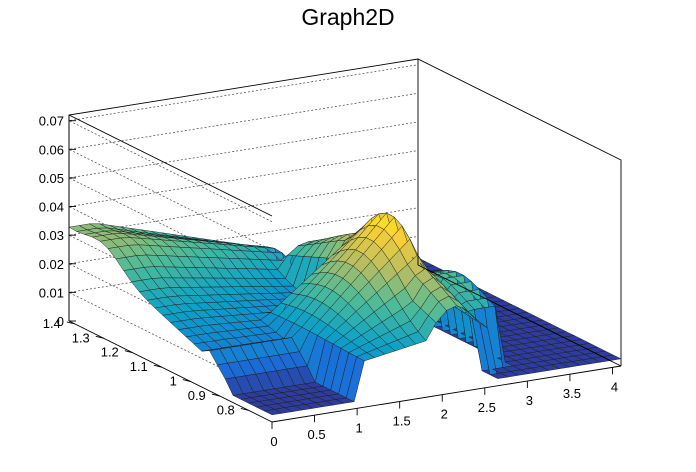  What do you see at coordinates (487, 407) in the screenshot?
I see `x-tick-label: 2.5` at bounding box center [487, 407].